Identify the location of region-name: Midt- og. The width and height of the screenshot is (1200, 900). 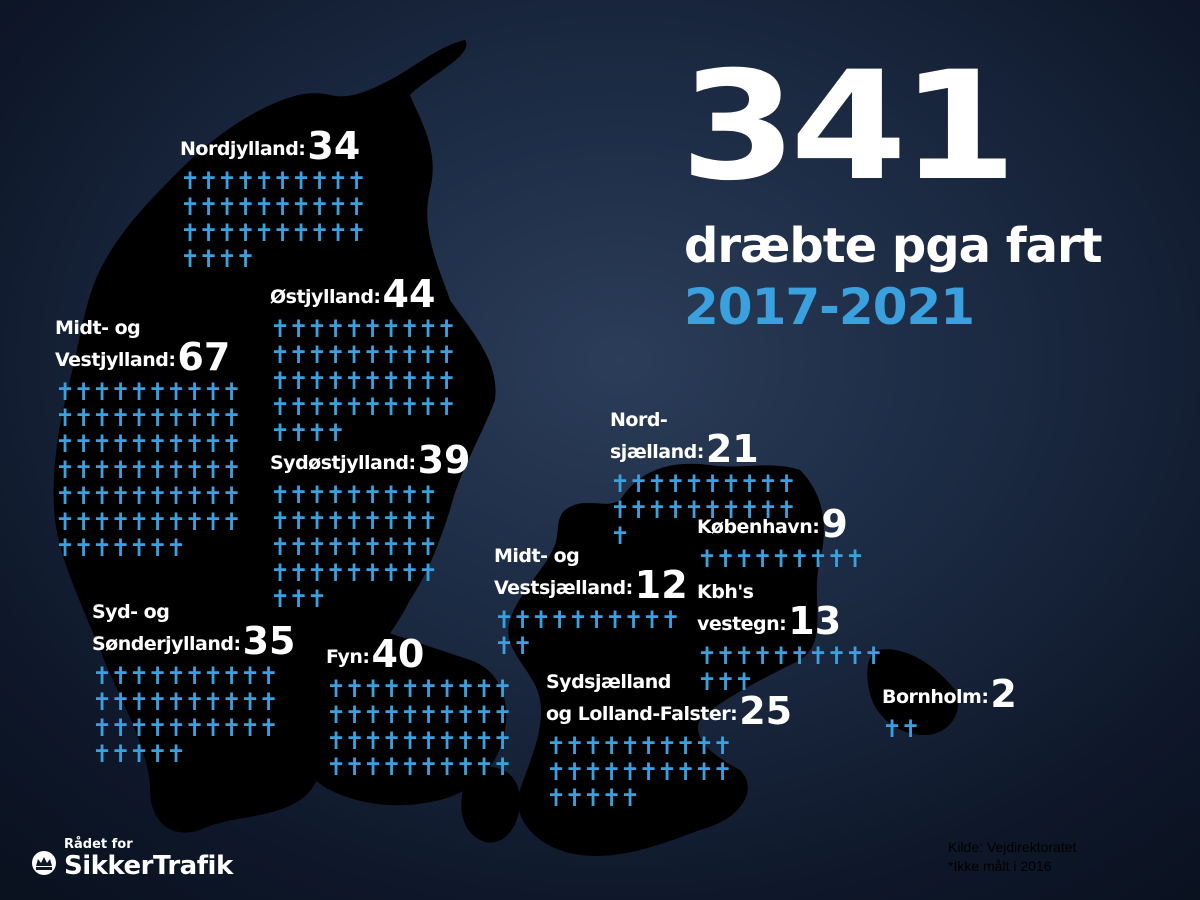
(537, 556).